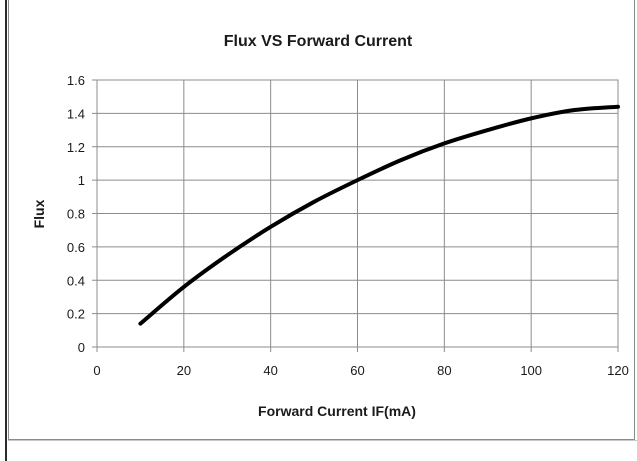  What do you see at coordinates (76, 314) in the screenshot?
I see `y-tick-label: 0.2` at bounding box center [76, 314].